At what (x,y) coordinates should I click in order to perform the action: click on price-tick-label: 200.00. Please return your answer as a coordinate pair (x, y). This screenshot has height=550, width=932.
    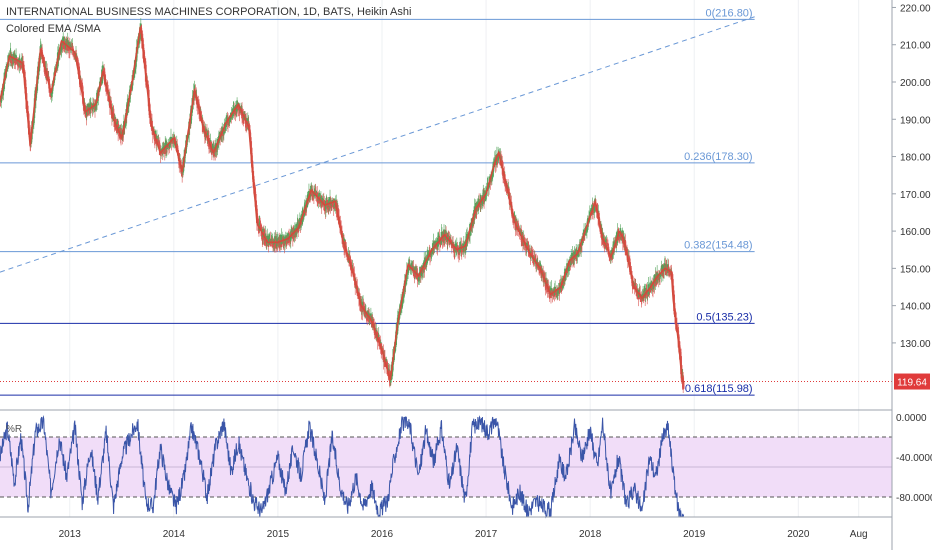
    Looking at the image, I should click on (915, 83).